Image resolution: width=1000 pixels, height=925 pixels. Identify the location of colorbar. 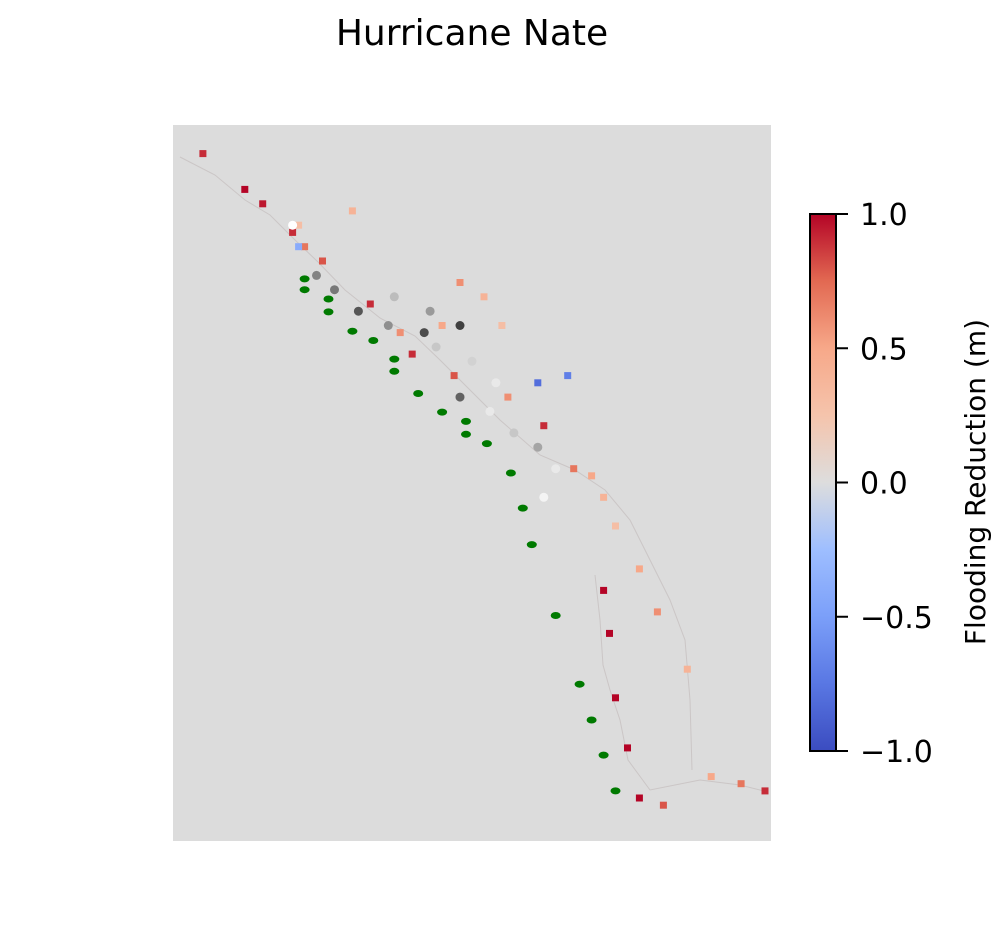
(823, 482).